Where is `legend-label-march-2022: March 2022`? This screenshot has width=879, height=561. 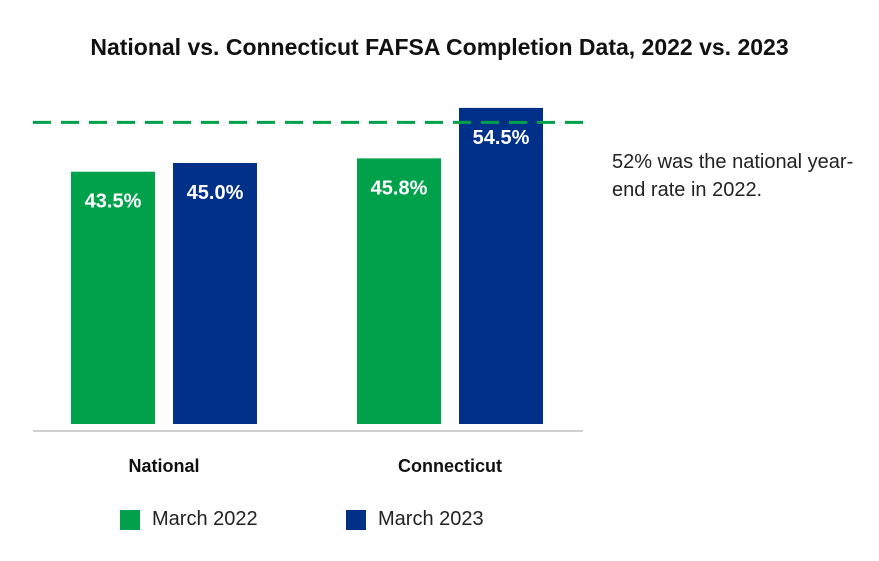 legend-label-march-2022: March 2022 is located at coordinates (205, 519).